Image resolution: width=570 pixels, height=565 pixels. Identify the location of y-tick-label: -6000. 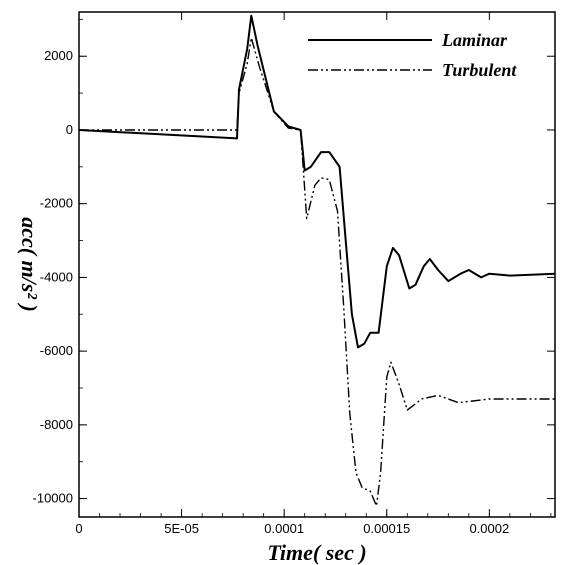
(56, 350).